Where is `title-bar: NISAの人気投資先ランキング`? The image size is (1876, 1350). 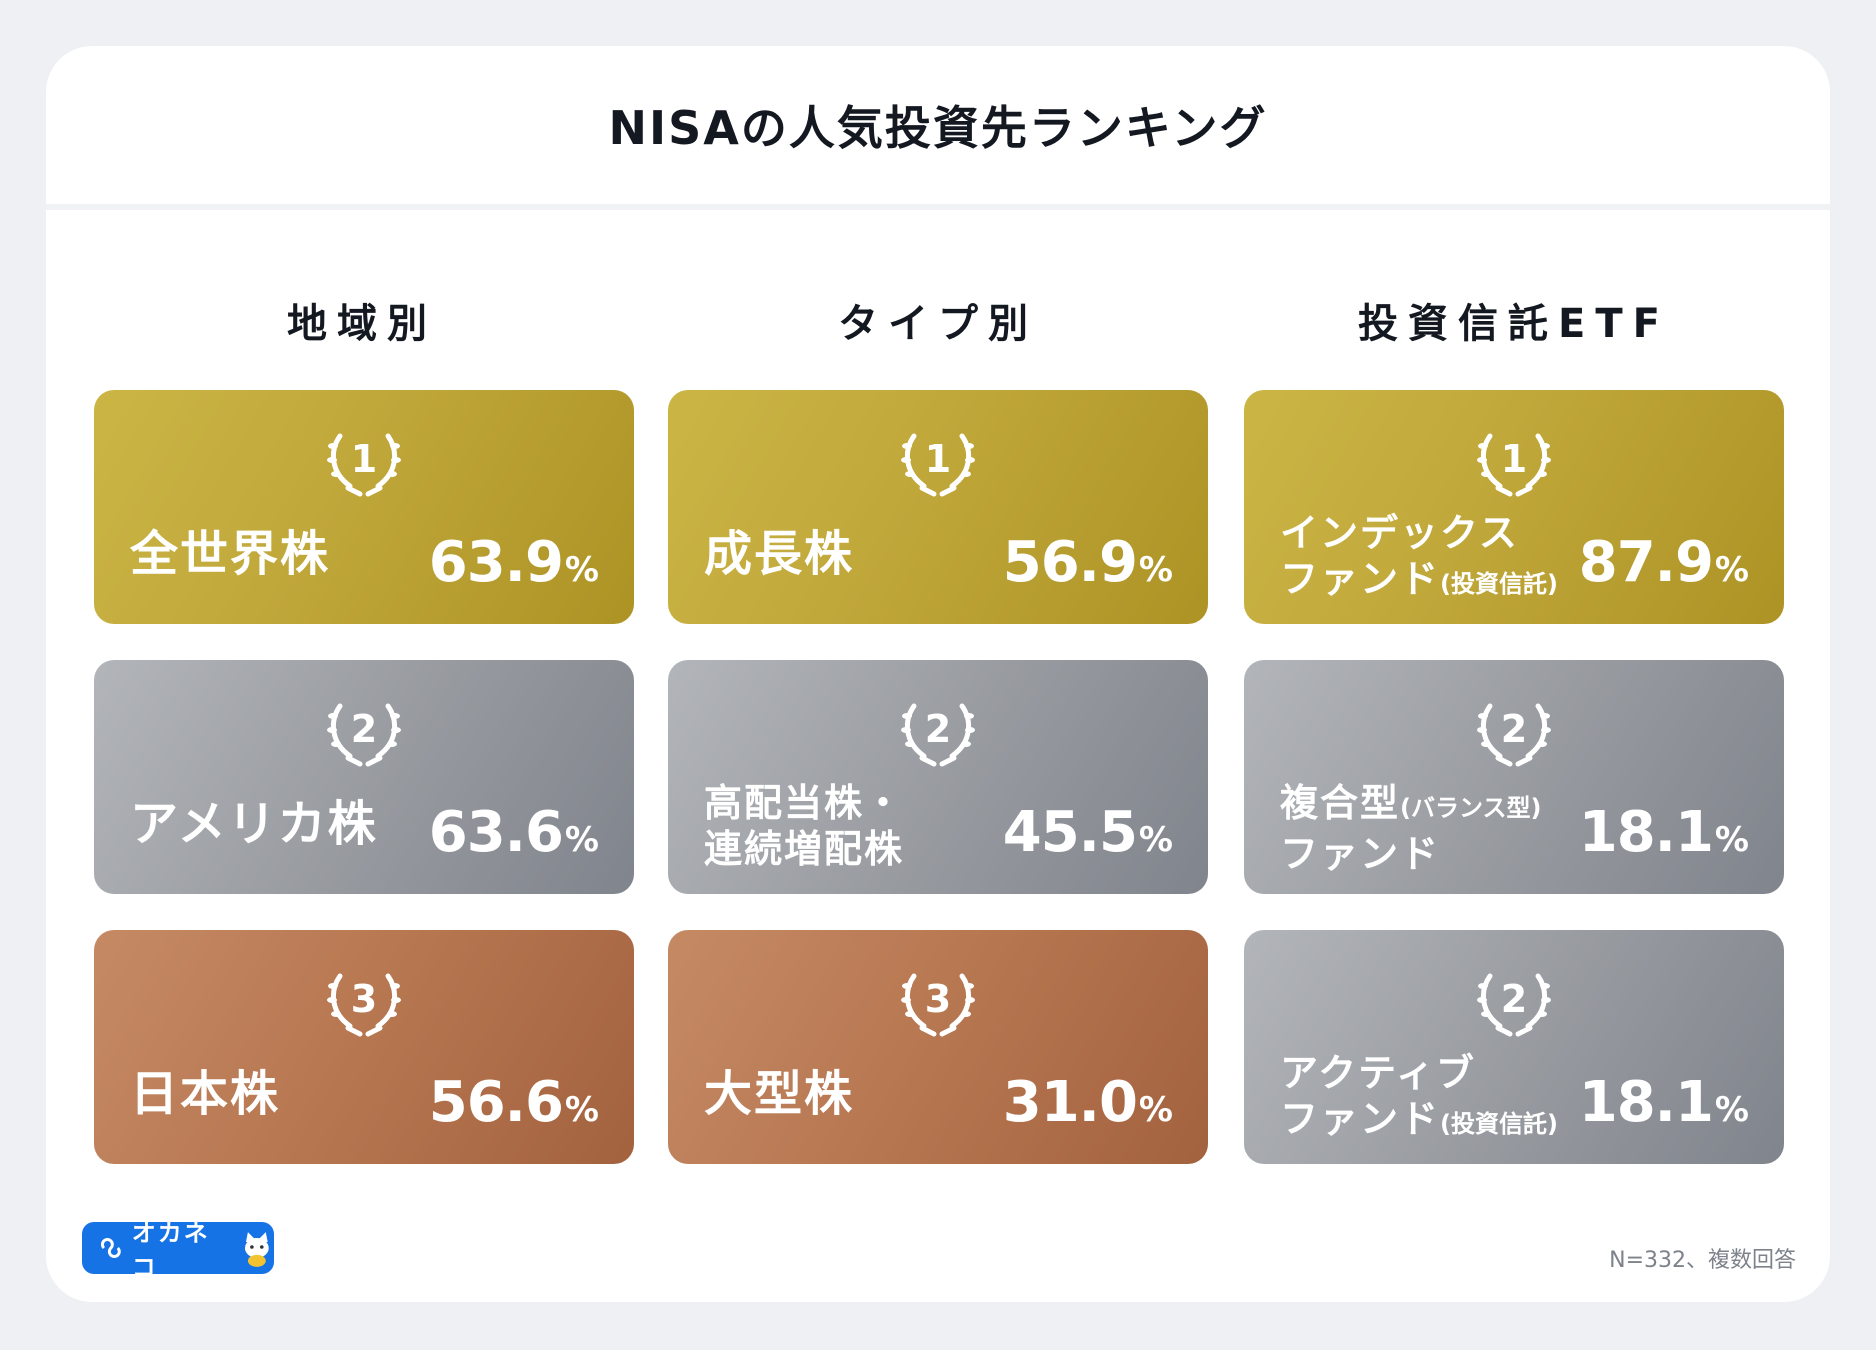 title-bar: NISAの人気投資先ランキング is located at coordinates (938, 128).